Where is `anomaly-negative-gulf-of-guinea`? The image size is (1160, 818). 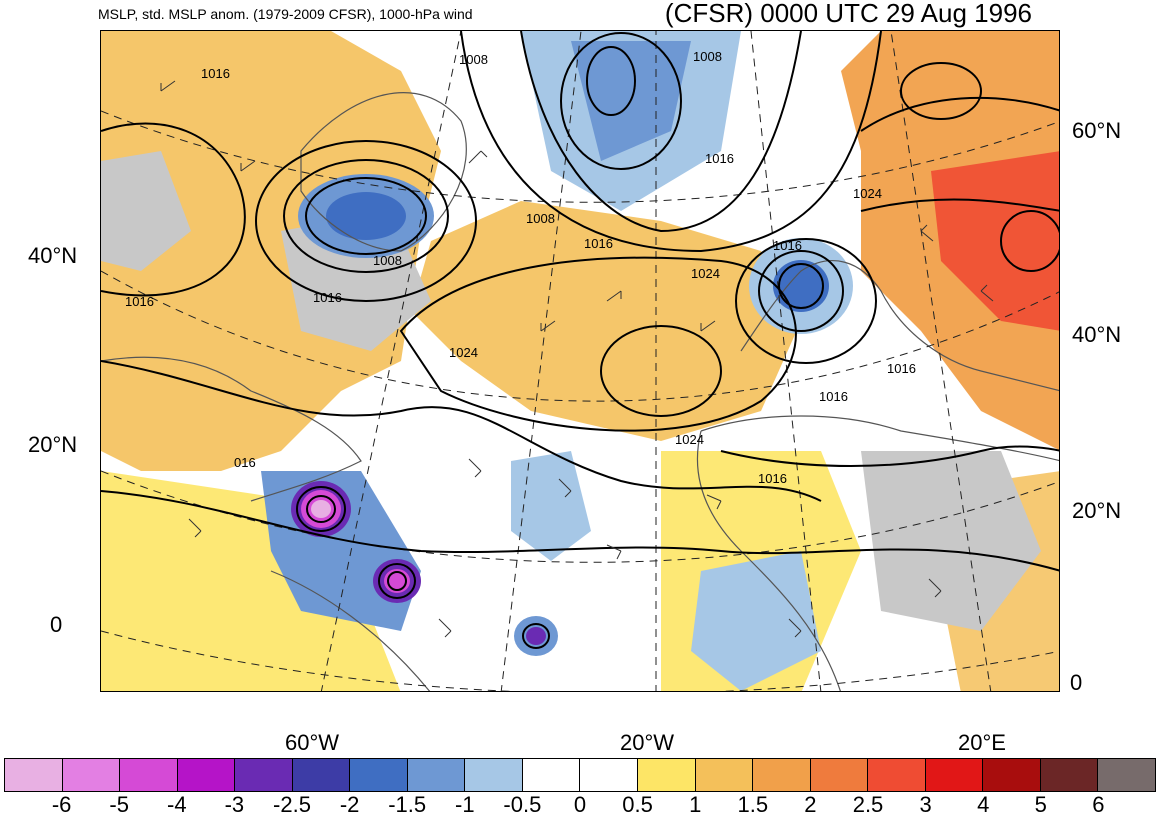 anomaly-negative-gulf-of-guinea is located at coordinates (756, 621).